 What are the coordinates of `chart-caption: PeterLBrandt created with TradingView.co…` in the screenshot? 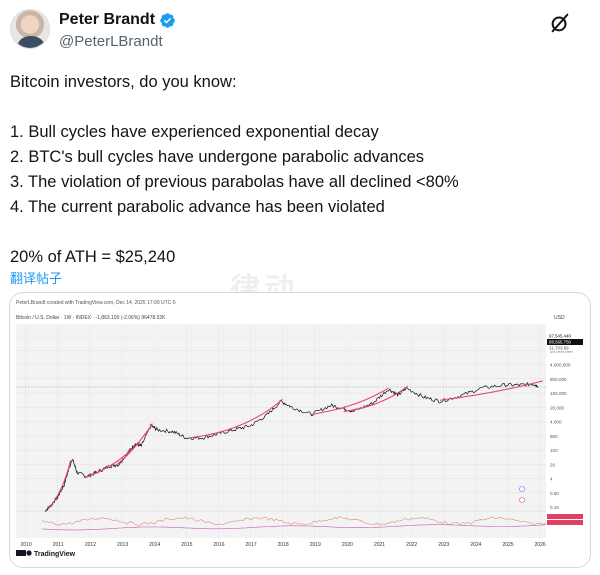 It's located at (96, 303).